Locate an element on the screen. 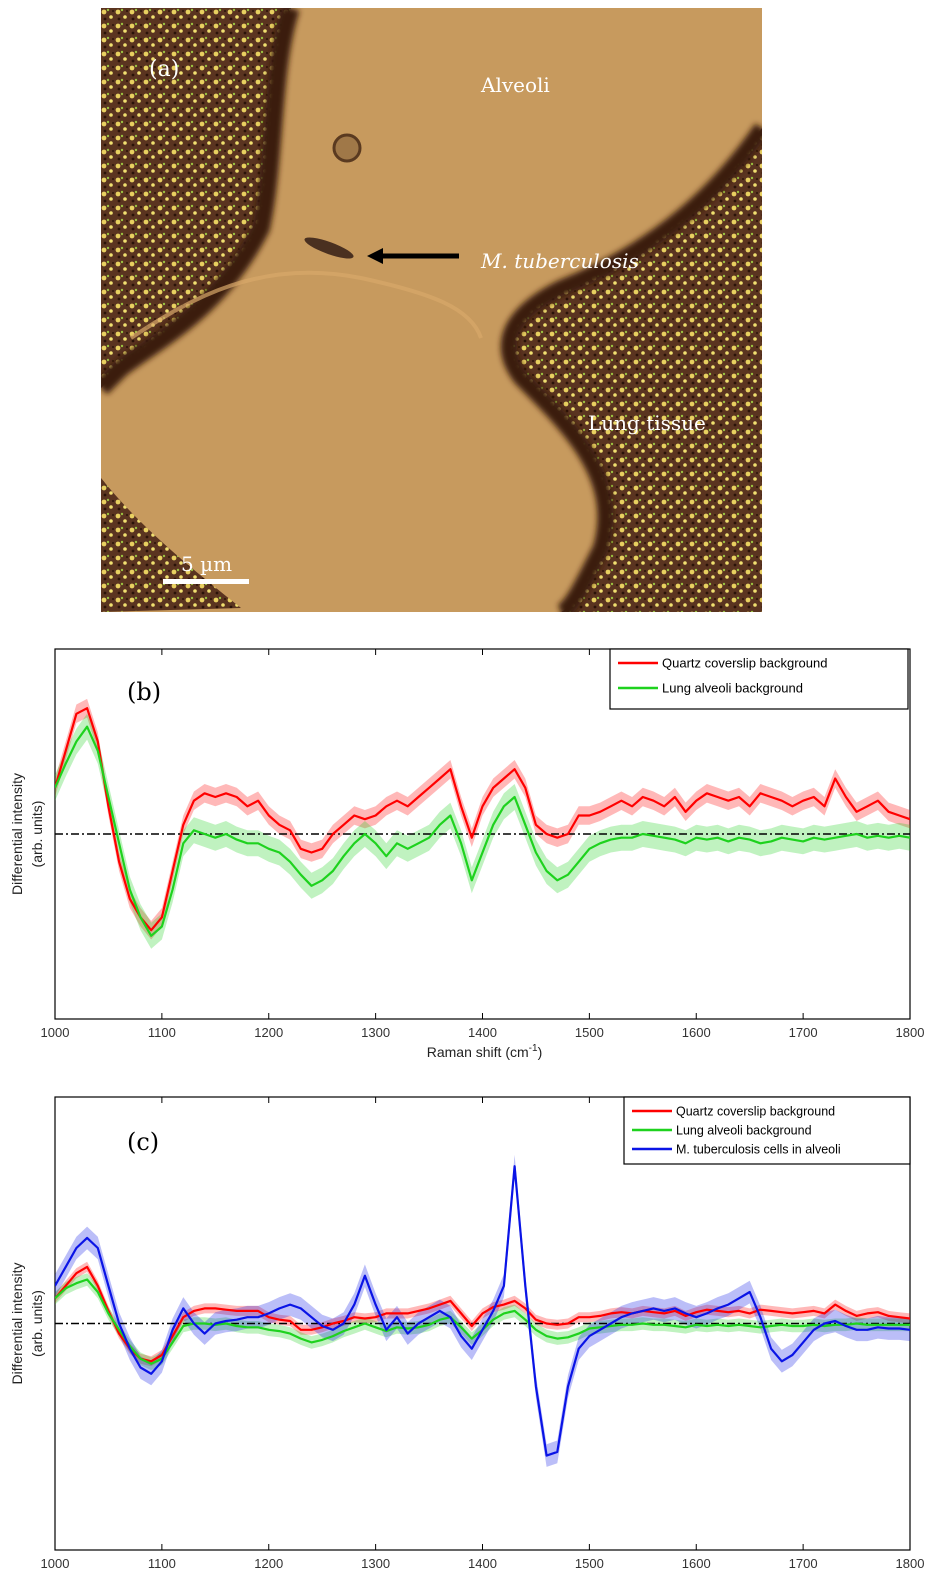 The height and width of the screenshot is (1575, 932). panel-label: (b) is located at coordinates (144, 692).